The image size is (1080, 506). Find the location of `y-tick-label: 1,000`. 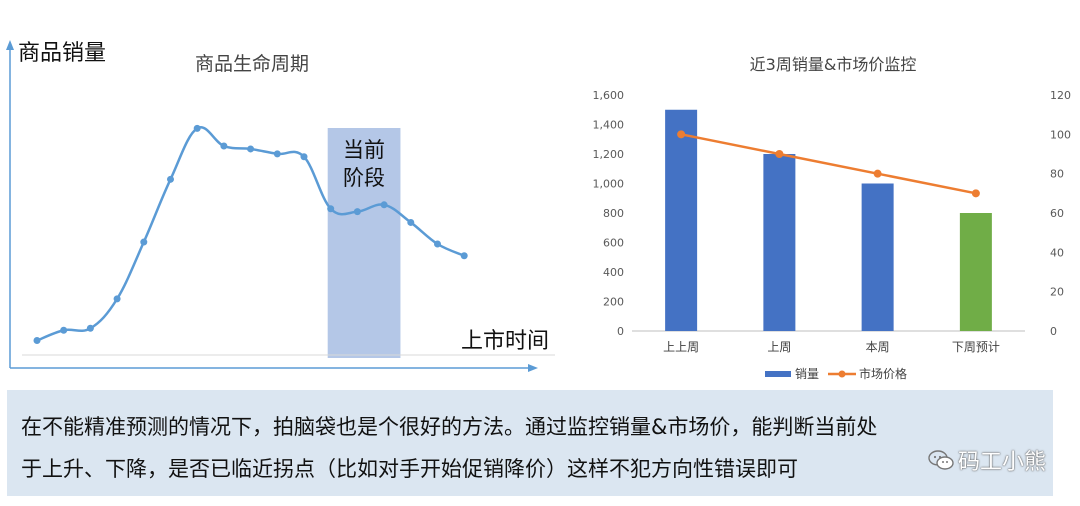

y-tick-label: 1,000 is located at coordinates (609, 184).